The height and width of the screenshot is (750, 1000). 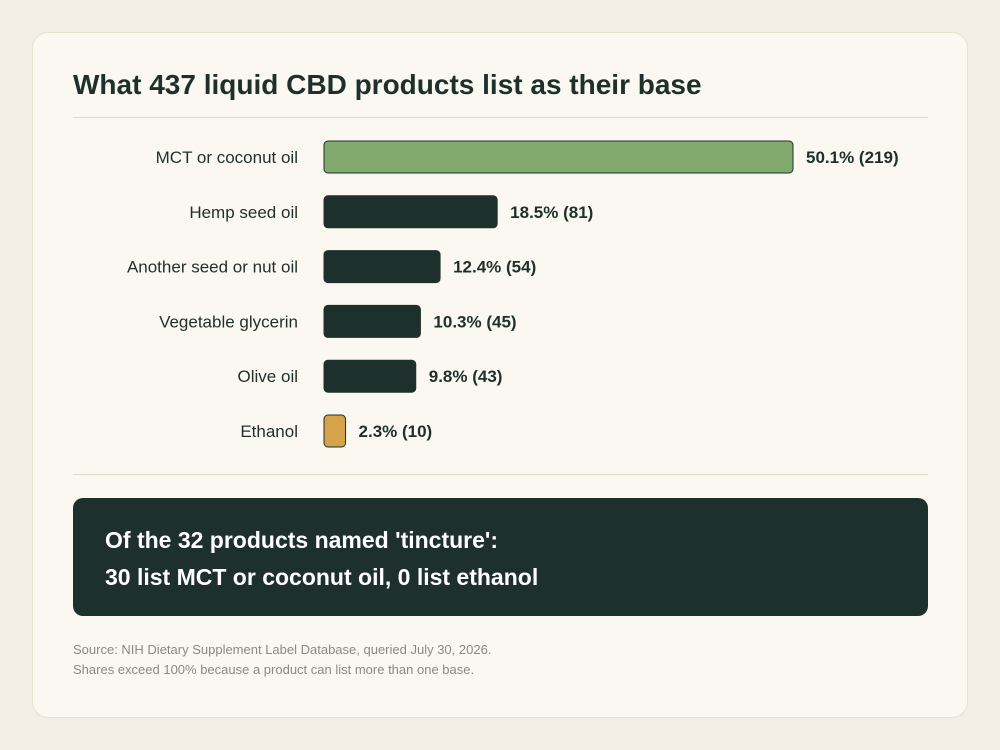 I want to click on data-label: 12.4% (54), so click(x=494, y=267).